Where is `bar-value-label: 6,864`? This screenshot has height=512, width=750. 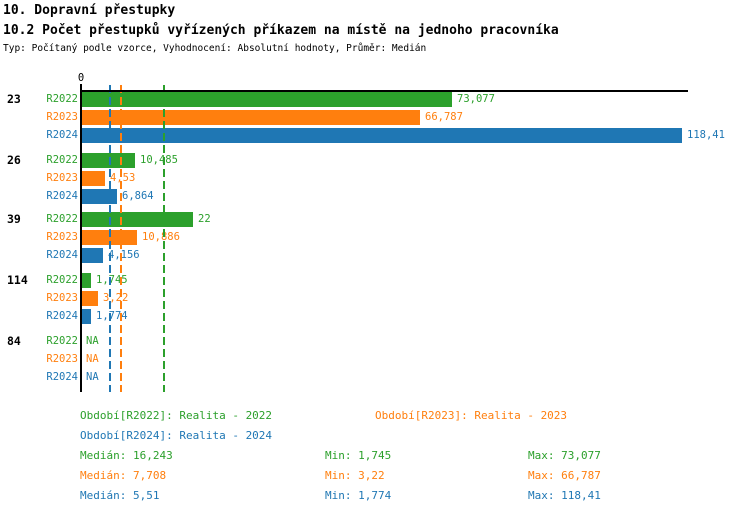 bar-value-label: 6,864 is located at coordinates (138, 196).